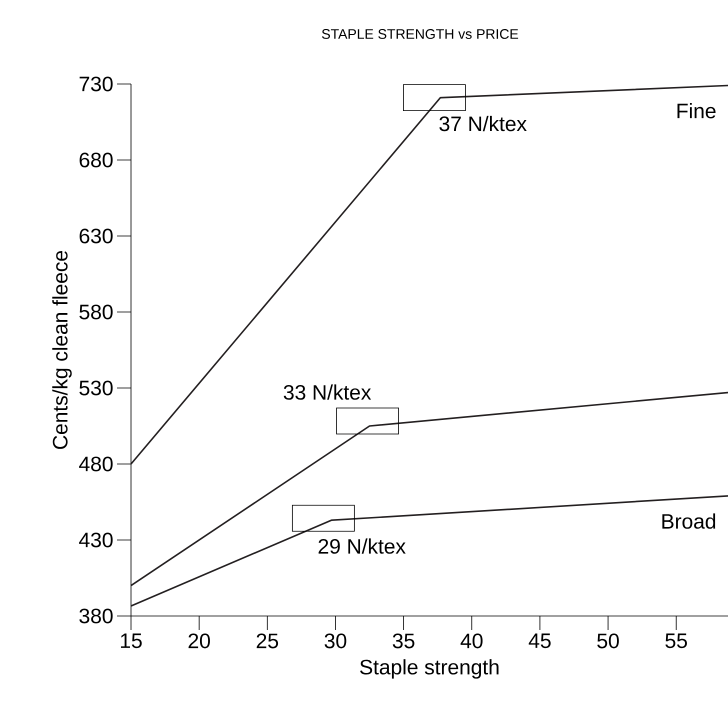 The image size is (728, 720). What do you see at coordinates (96, 236) in the screenshot?
I see `y-tick-label: 630` at bounding box center [96, 236].